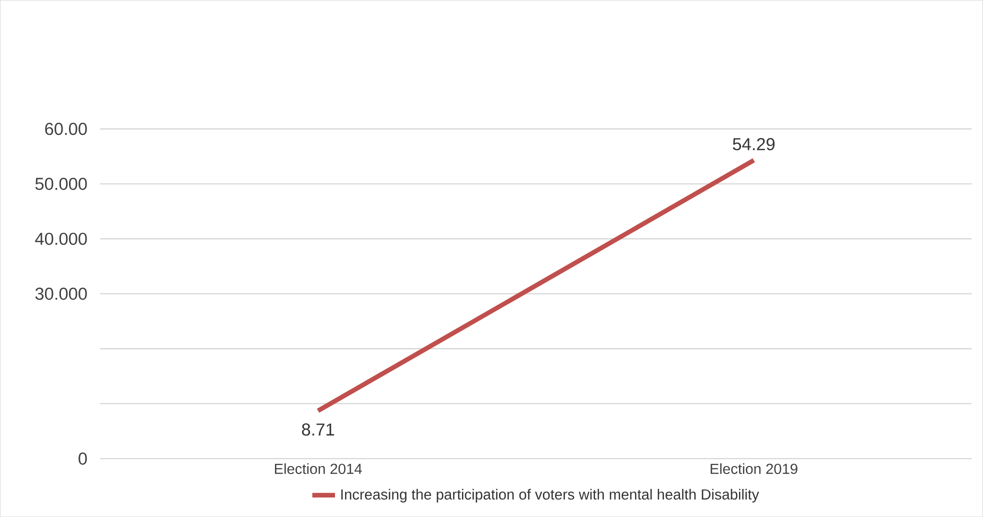  What do you see at coordinates (61, 184) in the screenshot?
I see `y-tick-label: 50.000` at bounding box center [61, 184].